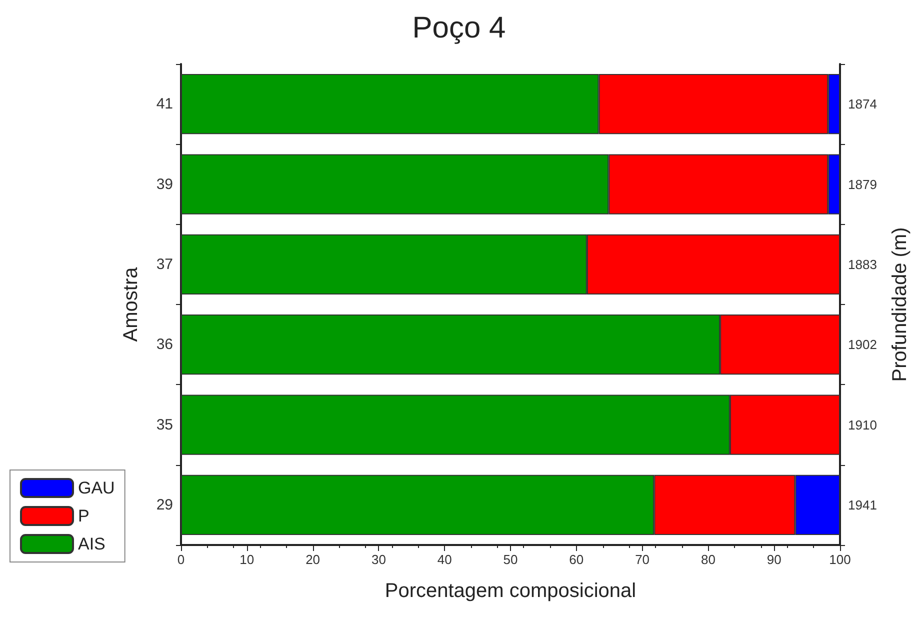  I want to click on y2-tick-label: 1874, so click(862, 104).